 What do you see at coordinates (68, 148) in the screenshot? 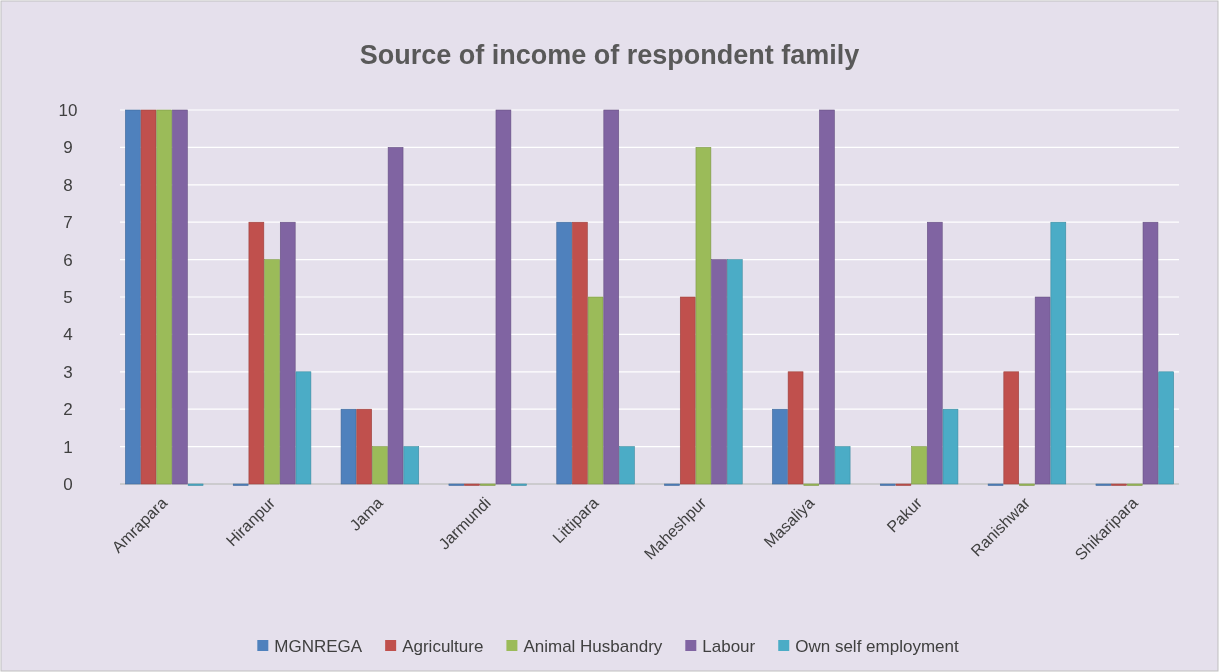
I see `y-tick-label: 9` at bounding box center [68, 148].